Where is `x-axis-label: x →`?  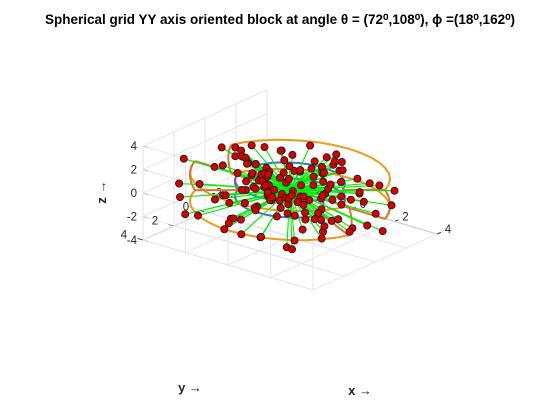 x-axis-label: x → is located at coordinates (360, 390).